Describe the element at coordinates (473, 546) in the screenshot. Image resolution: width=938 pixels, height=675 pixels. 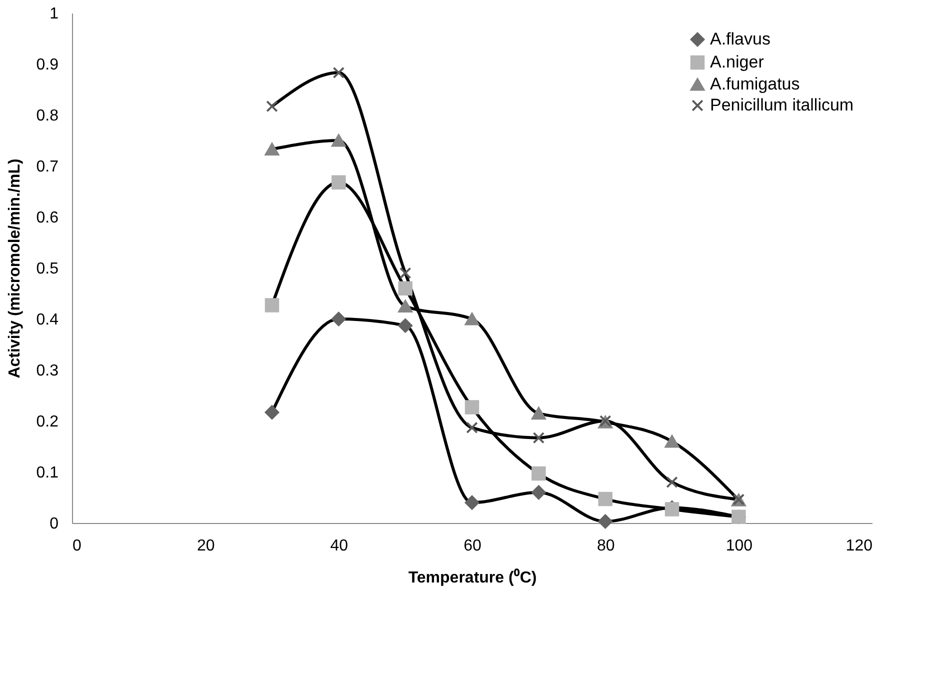
I see `x-tick-label: 60` at that location.